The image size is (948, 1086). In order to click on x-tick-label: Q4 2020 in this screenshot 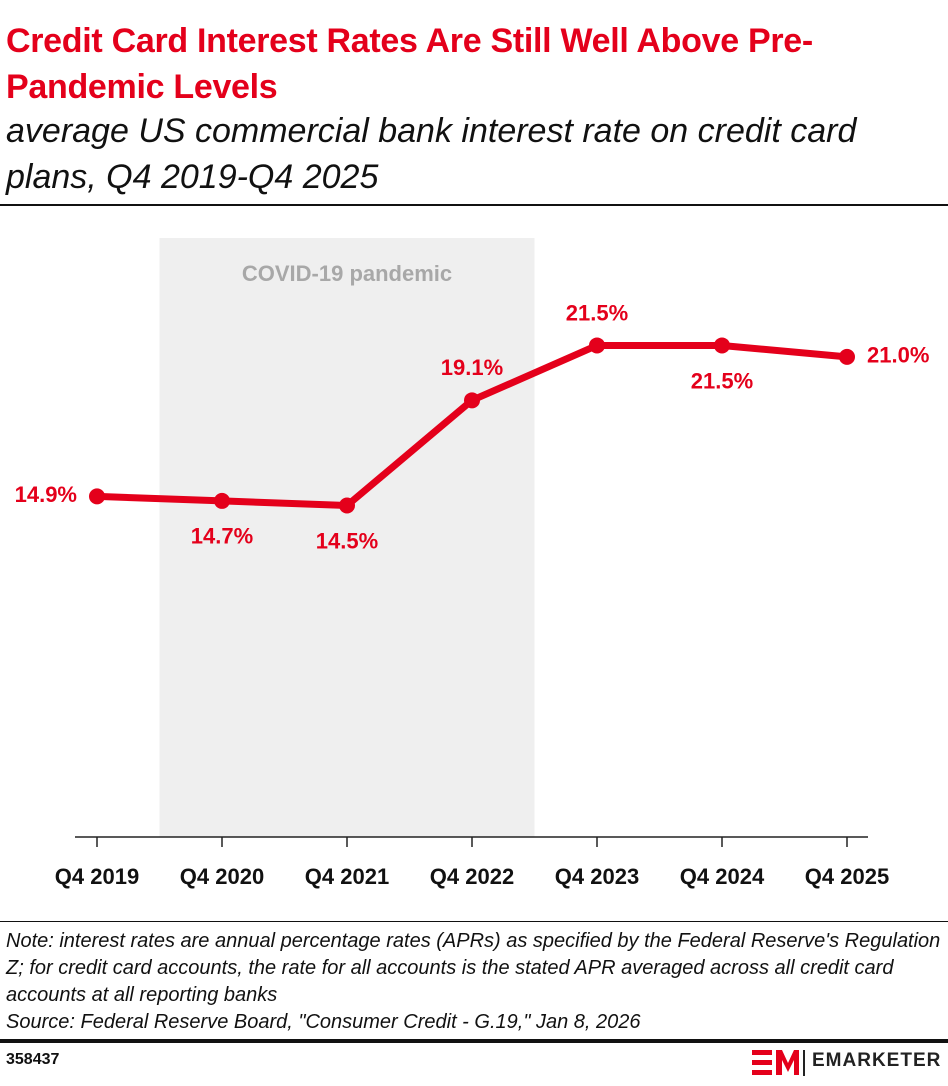, I will do `click(222, 876)`.